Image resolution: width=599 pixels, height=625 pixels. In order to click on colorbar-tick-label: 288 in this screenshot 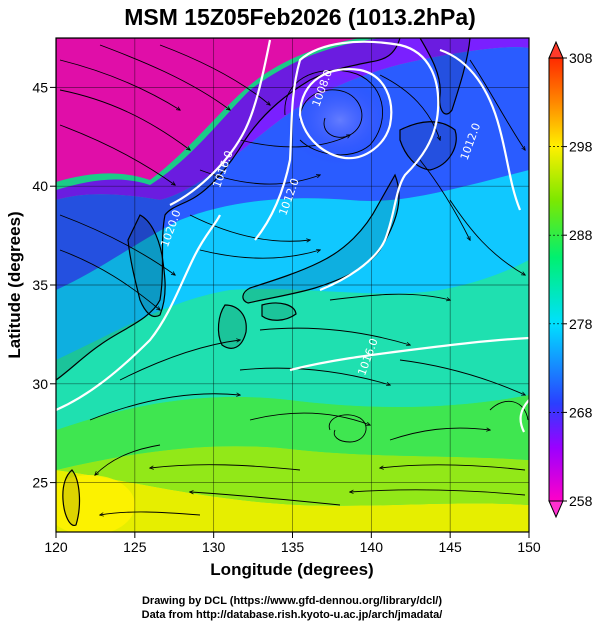, I will do `click(581, 235)`.